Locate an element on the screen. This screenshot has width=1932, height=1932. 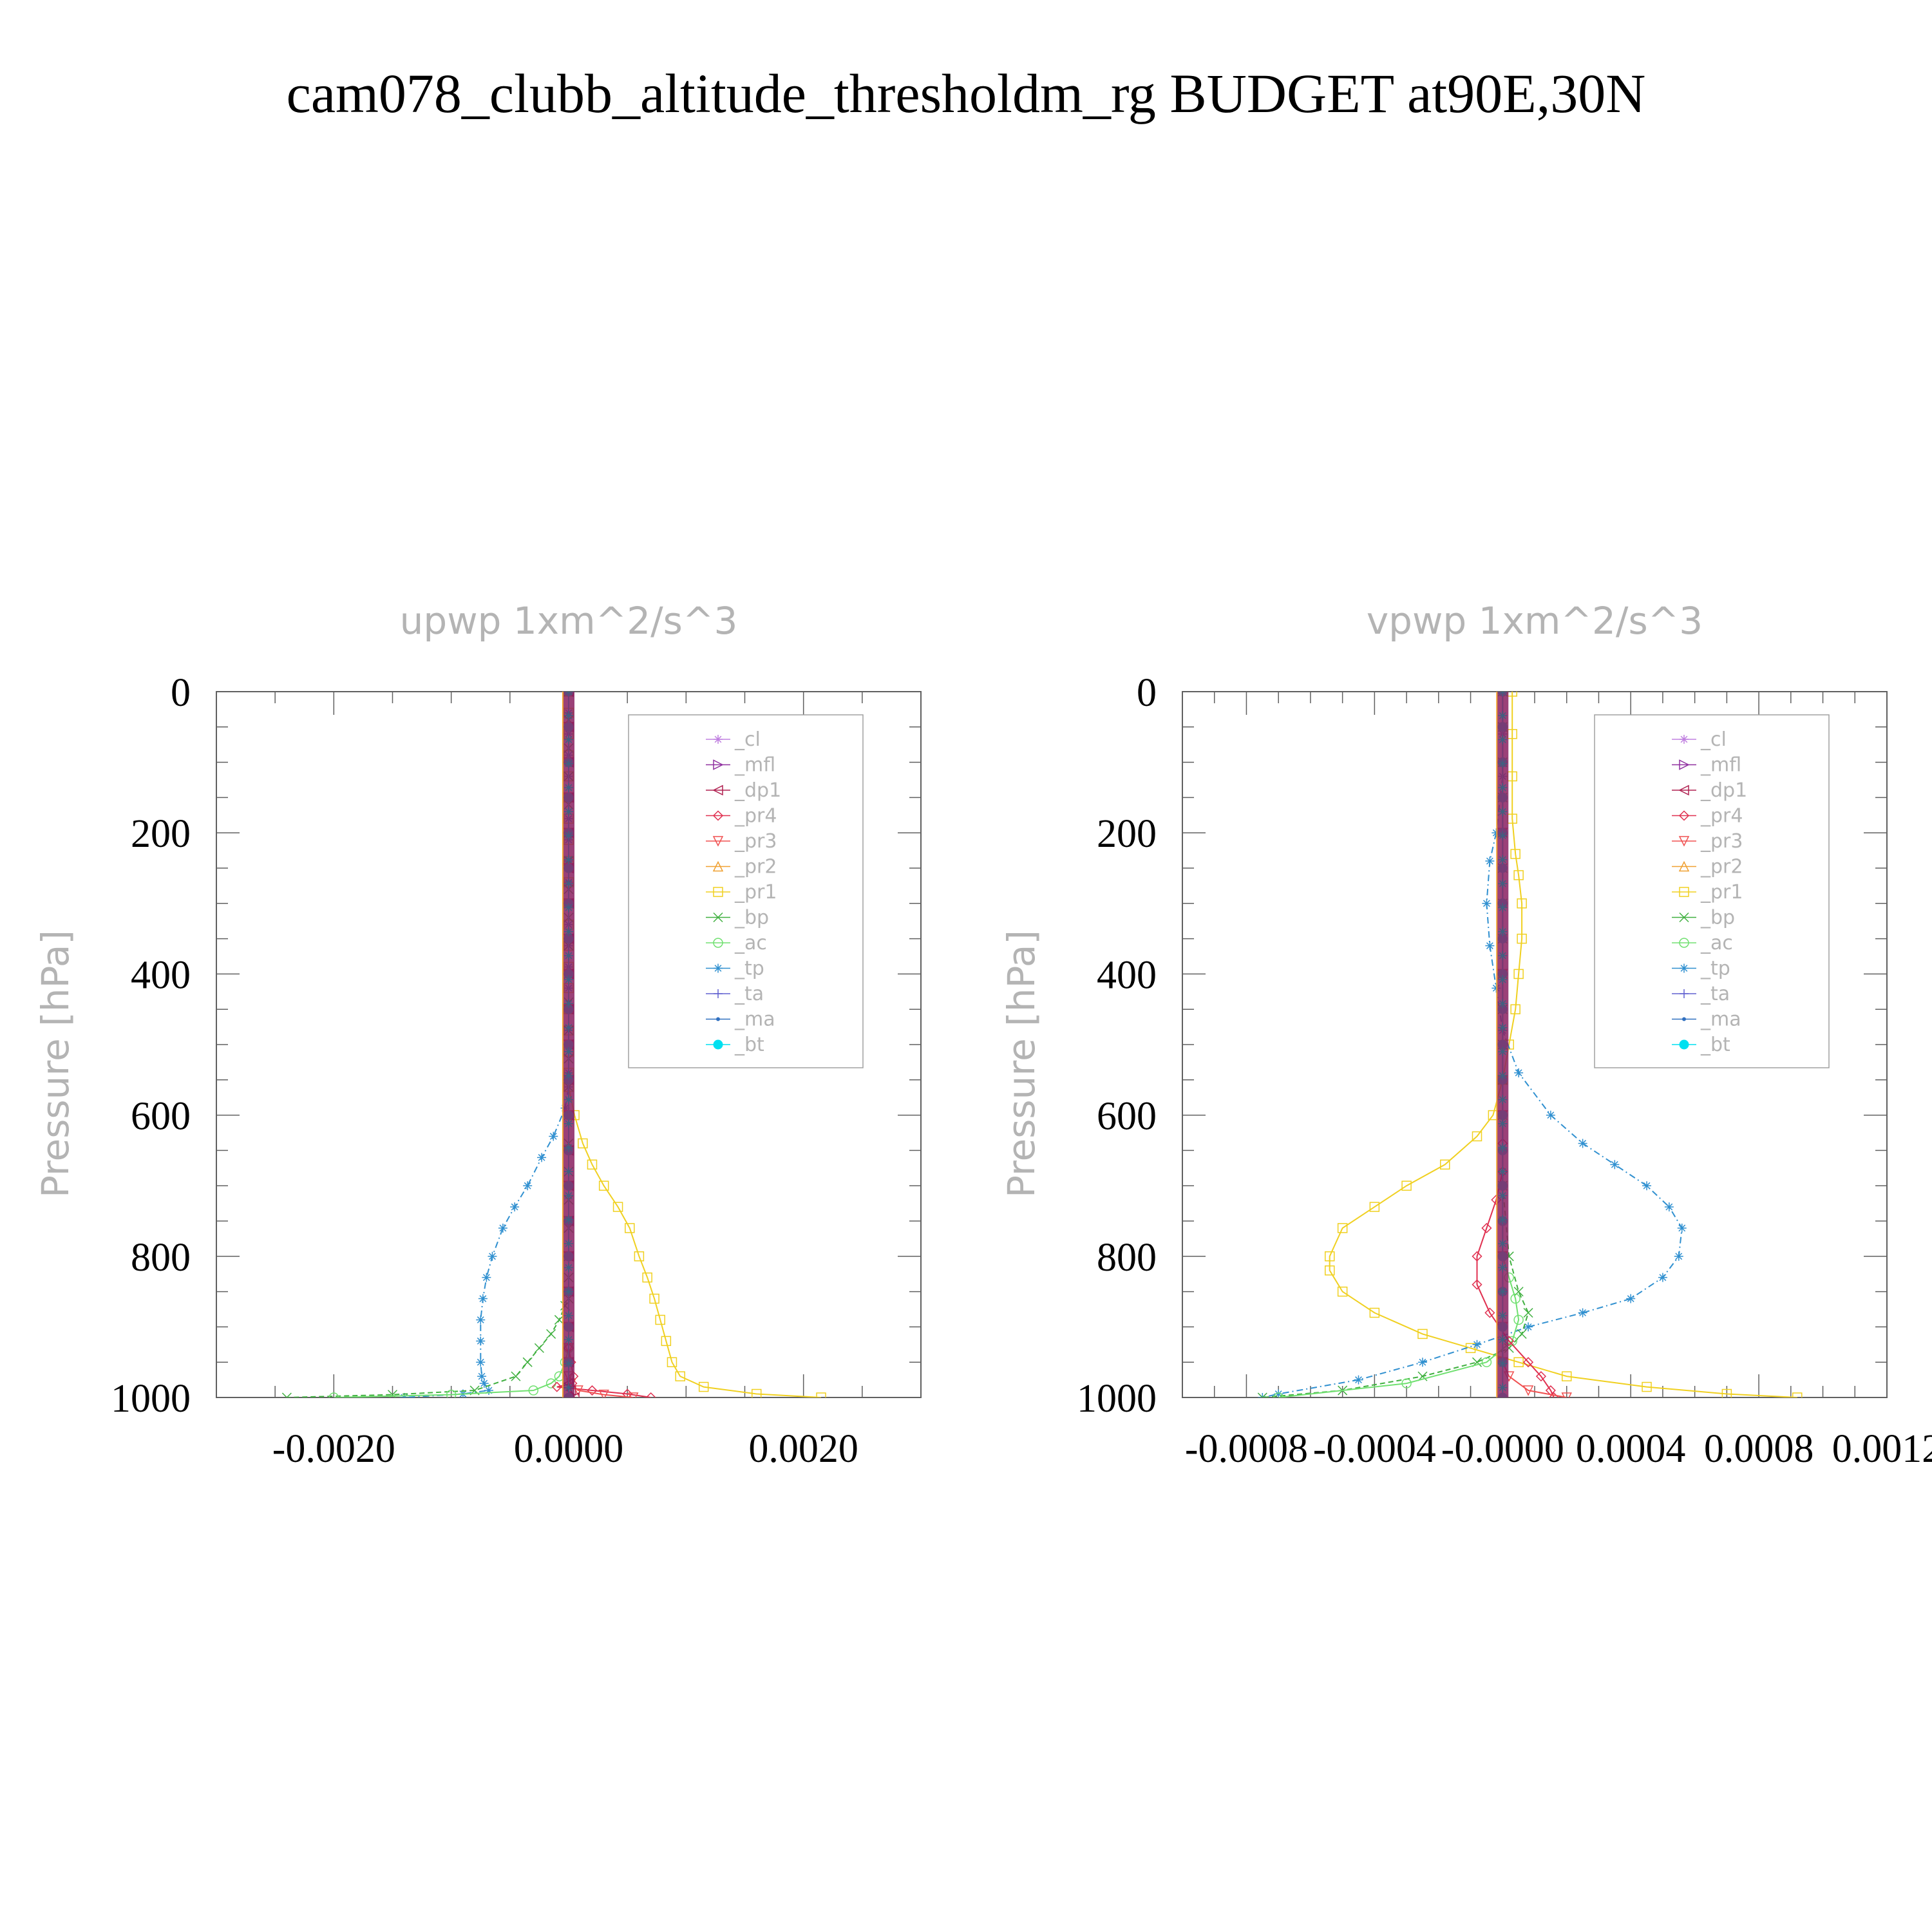
plot-area is located at coordinates (1530, 1044).